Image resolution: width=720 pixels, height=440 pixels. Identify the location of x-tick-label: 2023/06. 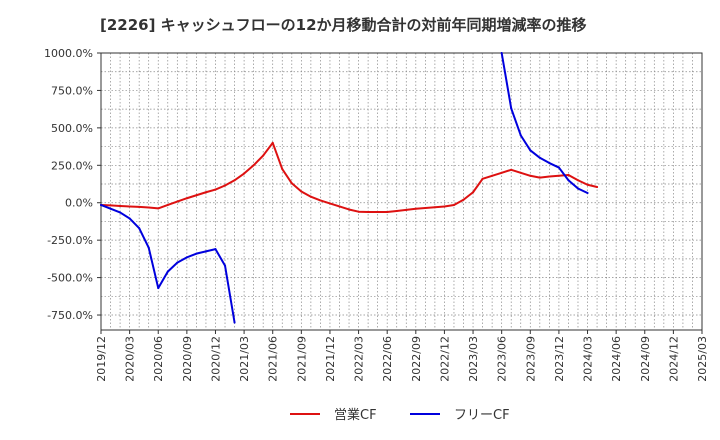
(502, 359).